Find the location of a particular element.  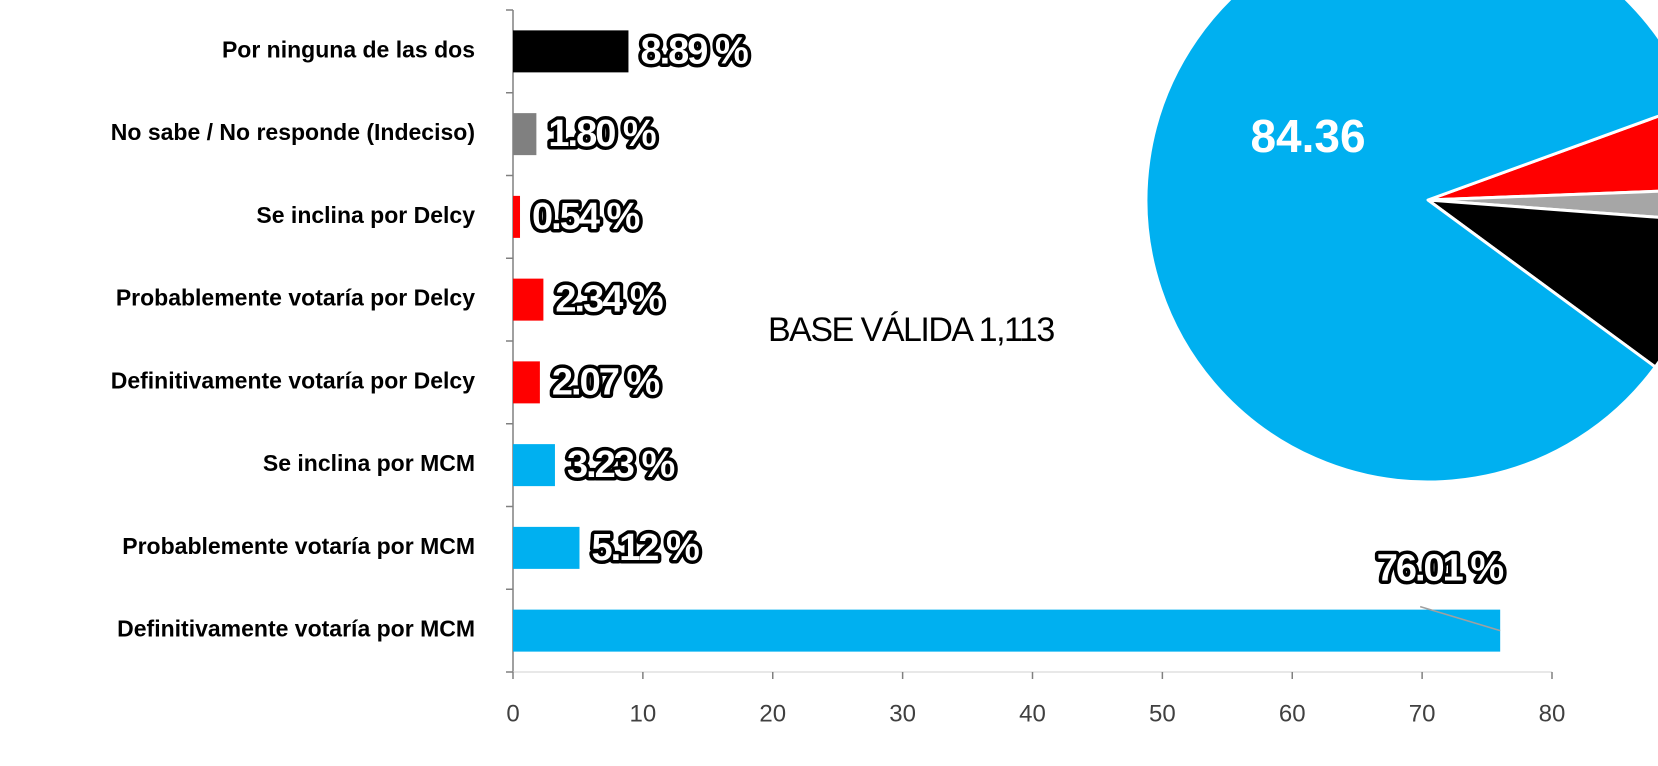

value-label: 76.01 % is located at coordinates (1440, 569).